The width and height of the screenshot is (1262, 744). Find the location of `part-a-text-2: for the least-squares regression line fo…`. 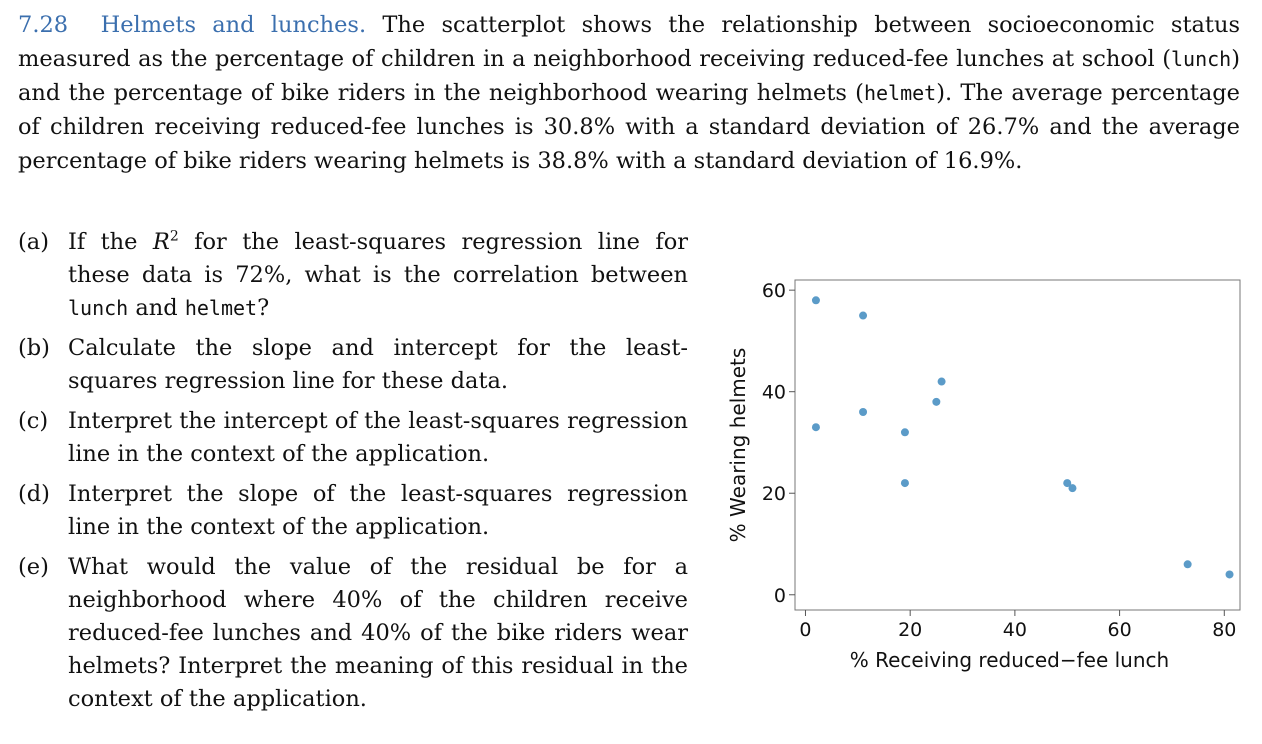

part-a-text-2: for the least-squares regression line fo… is located at coordinates (378, 258).